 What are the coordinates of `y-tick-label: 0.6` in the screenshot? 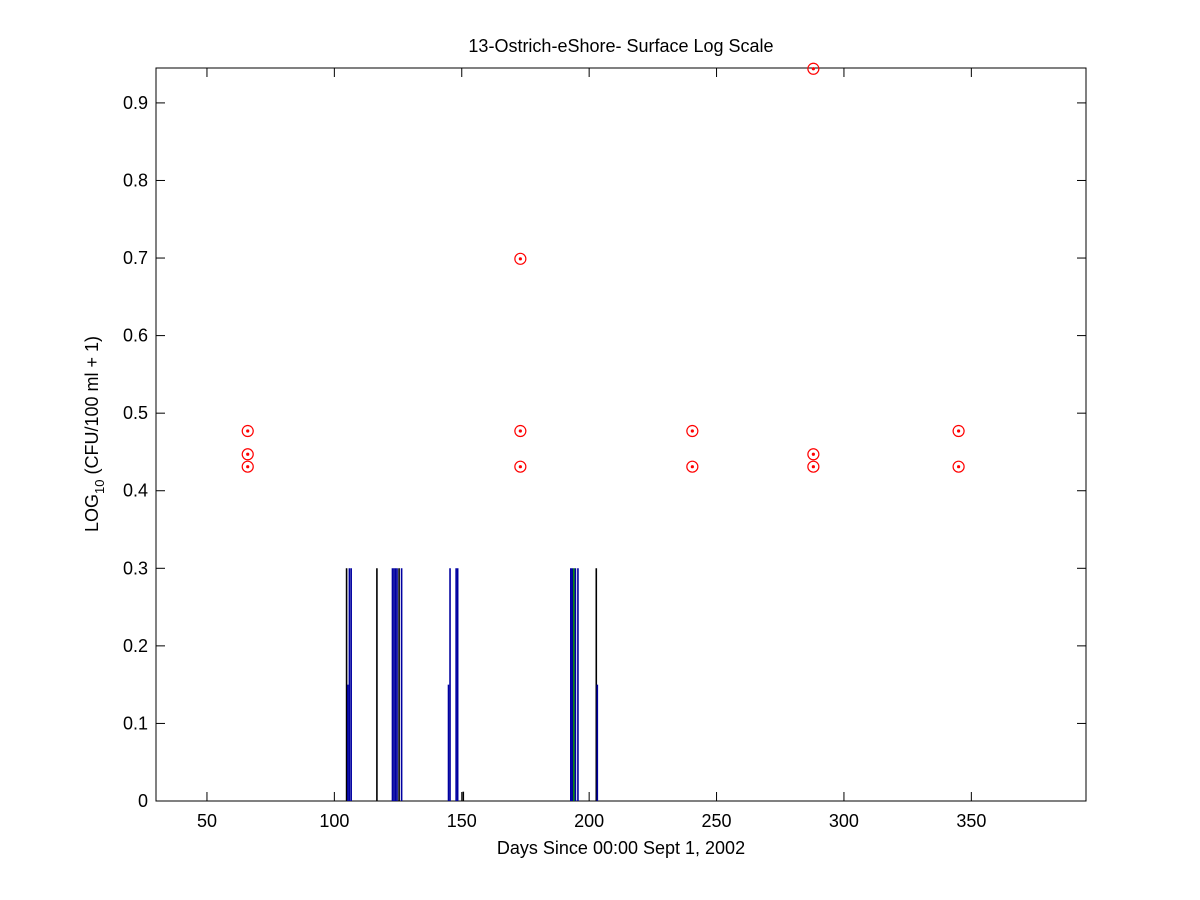 It's located at (135, 336).